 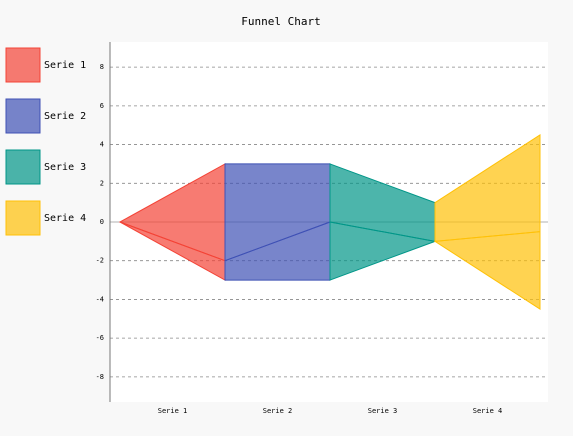 What do you see at coordinates (488, 411) in the screenshot?
I see `x-tick-label: Serie 4` at bounding box center [488, 411].